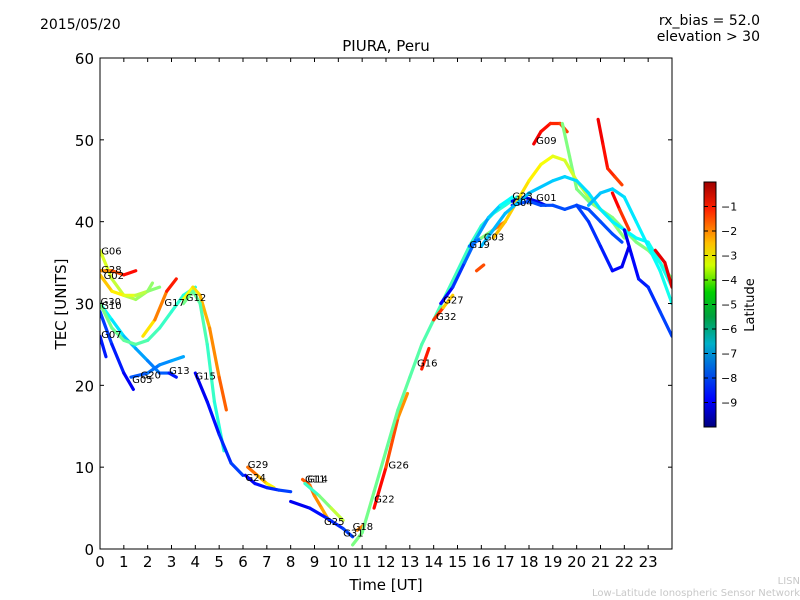 The image size is (800, 600). I want to click on satellite-label: G09, so click(546, 141).